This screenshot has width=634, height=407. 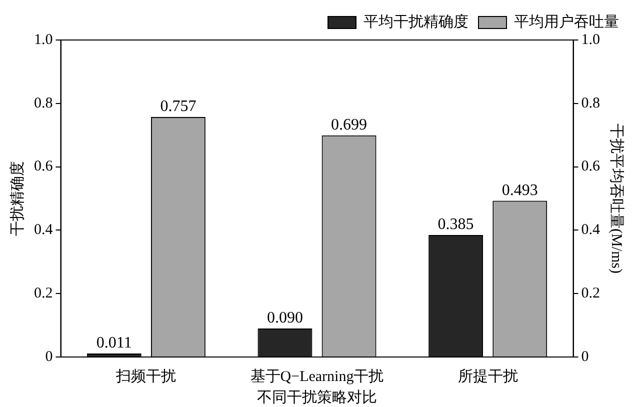 What do you see at coordinates (43, 294) in the screenshot?
I see `y-tick-label: 0.2` at bounding box center [43, 294].